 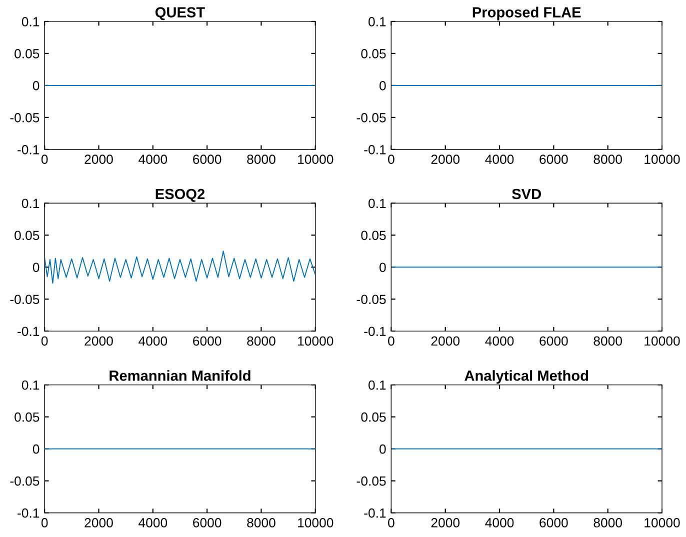 I want to click on chart-title: SVD, so click(x=526, y=194).